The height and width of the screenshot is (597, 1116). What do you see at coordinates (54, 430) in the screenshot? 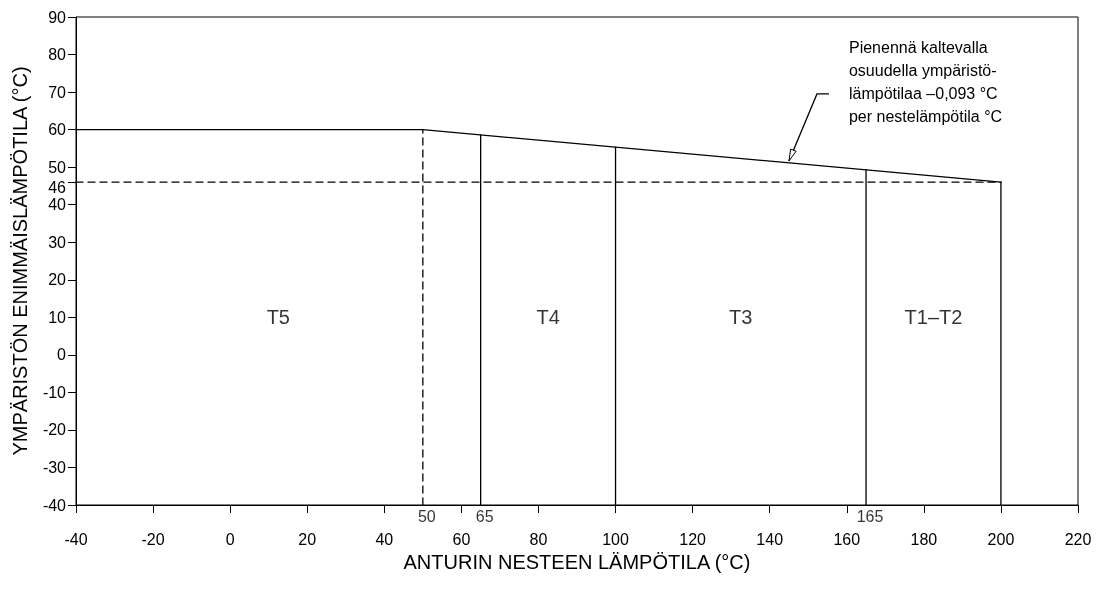
I see `y-tick-label: -20` at bounding box center [54, 430].